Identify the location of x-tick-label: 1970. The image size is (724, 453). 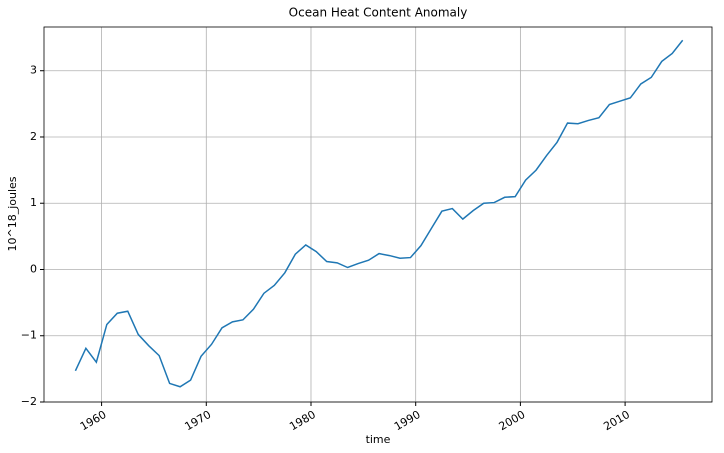
(198, 420).